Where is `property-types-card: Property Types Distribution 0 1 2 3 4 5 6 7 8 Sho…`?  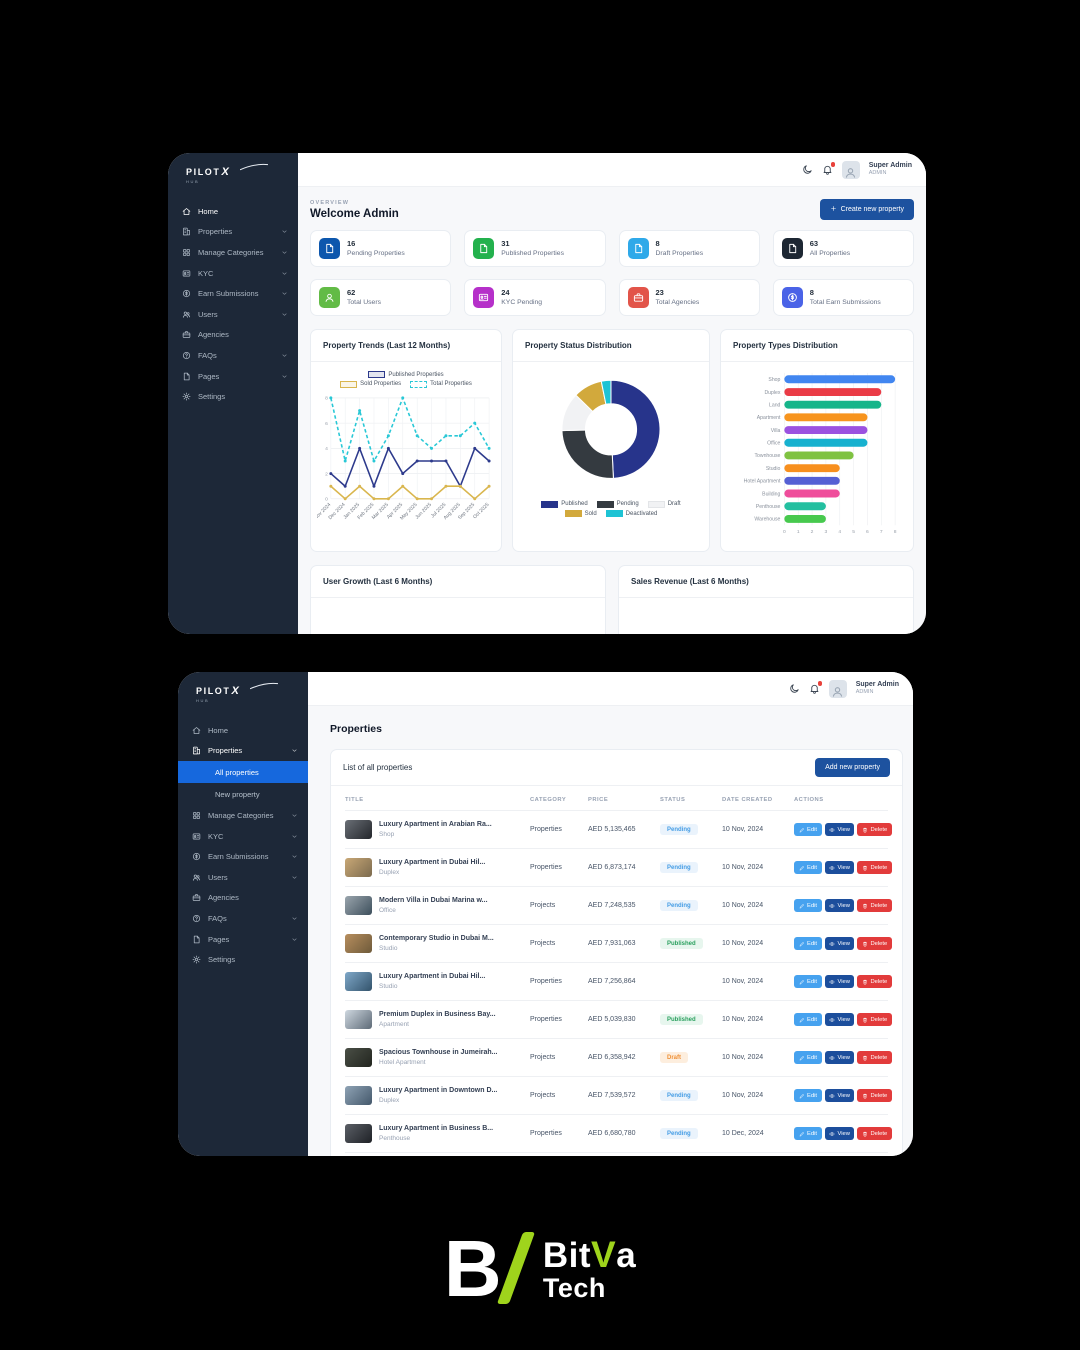
property-types-card: Property Types Distribution 0 1 2 3 4 5 6 7 8 Sho… is located at coordinates (816, 441).